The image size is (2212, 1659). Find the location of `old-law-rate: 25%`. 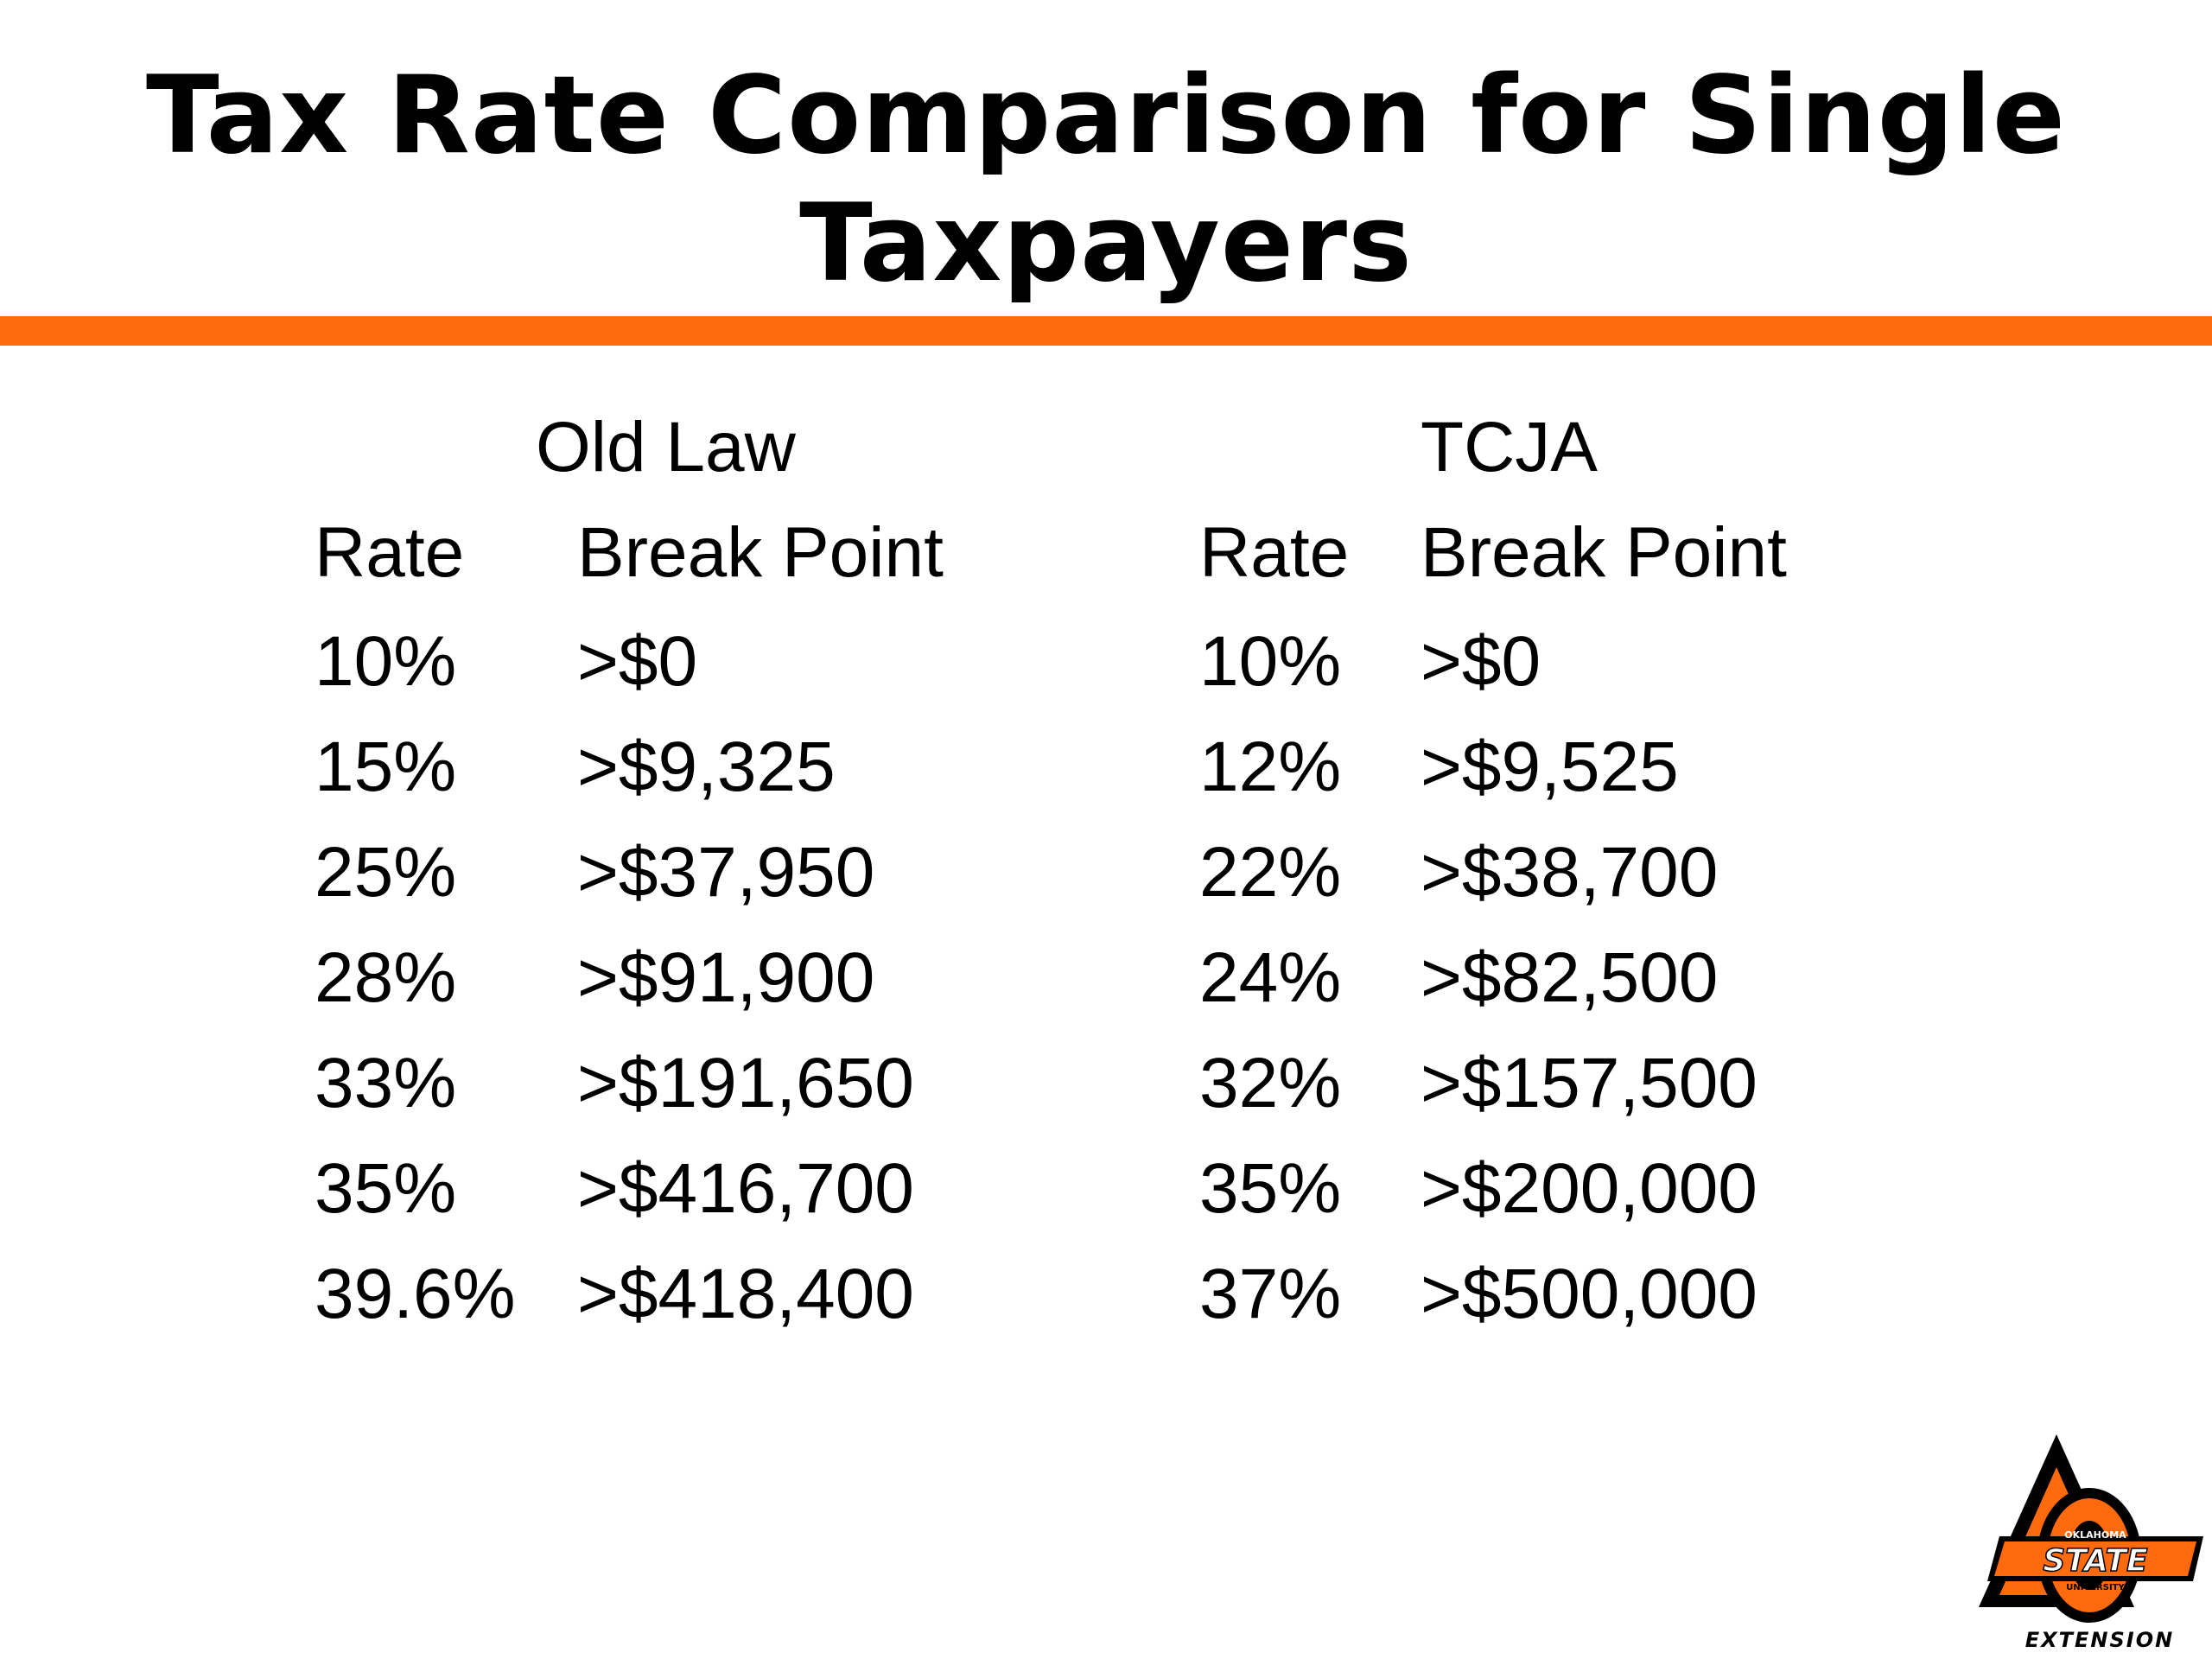

old-law-rate: 25% is located at coordinates (386, 872).